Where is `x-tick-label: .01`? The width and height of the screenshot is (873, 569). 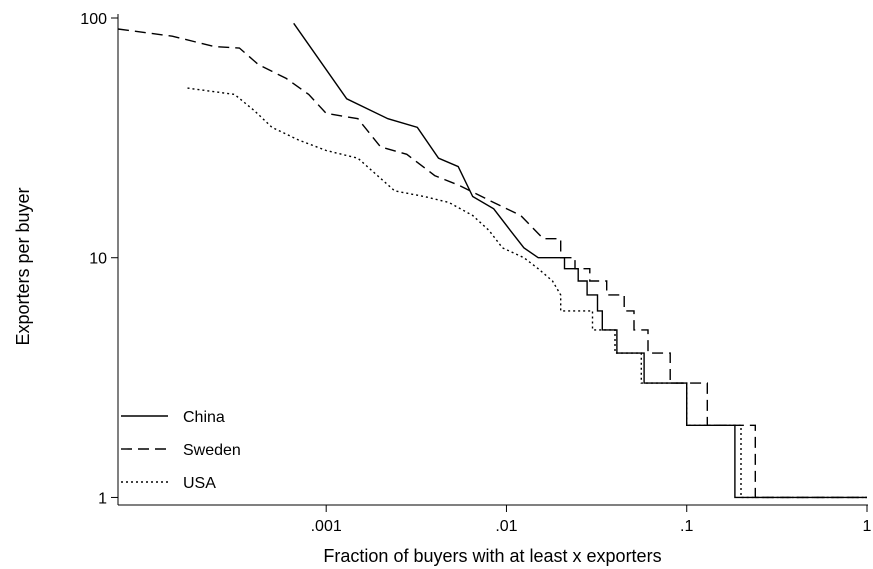 x-tick-label: .01 is located at coordinates (506, 526).